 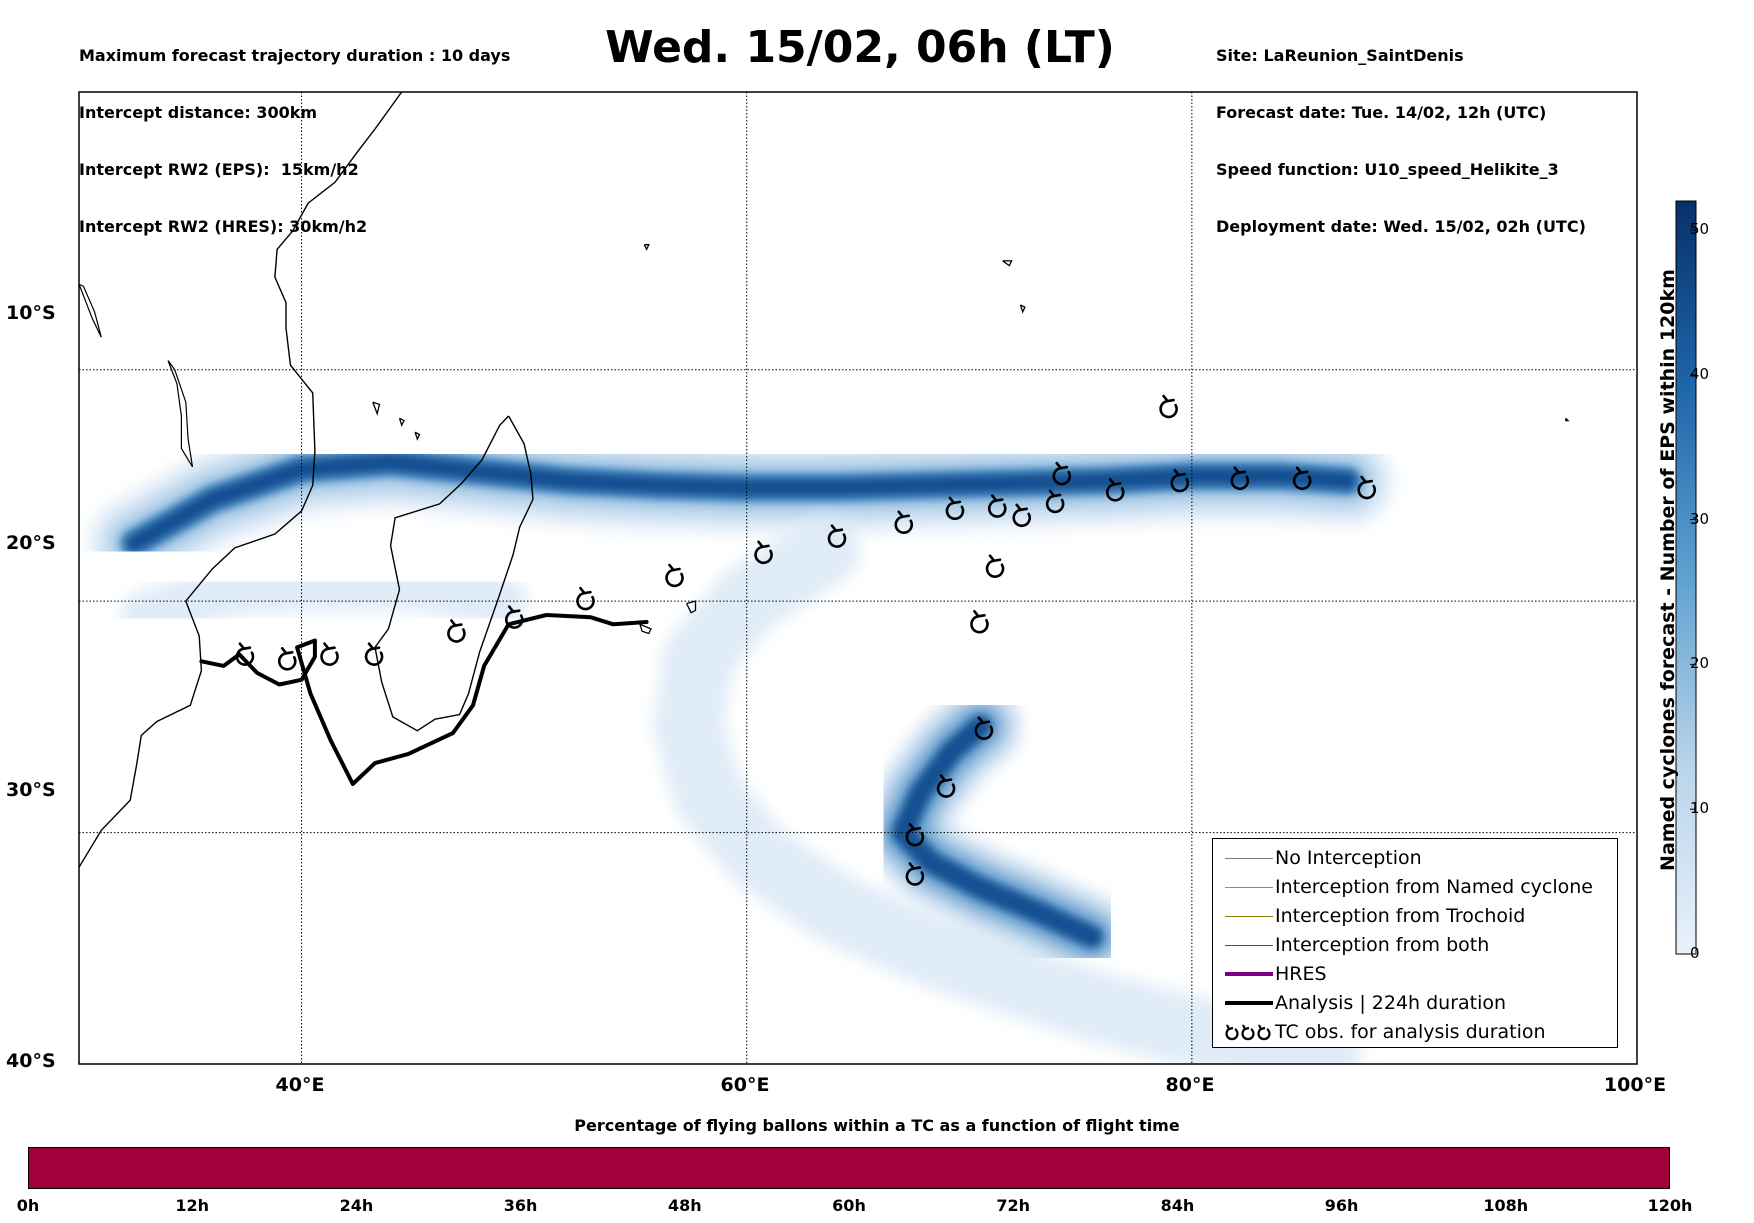 What do you see at coordinates (1700, 808) in the screenshot?
I see `colorbar-tick-label: 10` at bounding box center [1700, 808].